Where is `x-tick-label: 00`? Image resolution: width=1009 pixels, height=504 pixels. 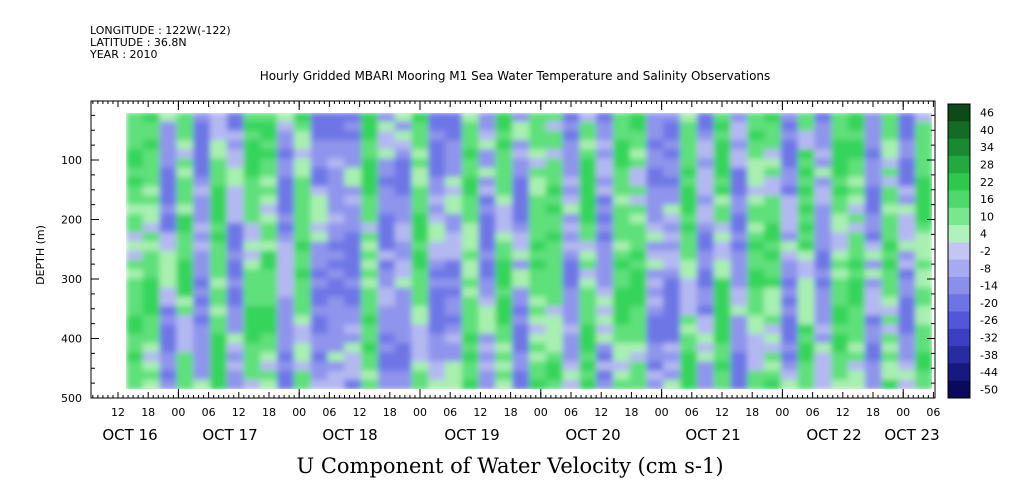 x-tick-label: 00 is located at coordinates (903, 412).